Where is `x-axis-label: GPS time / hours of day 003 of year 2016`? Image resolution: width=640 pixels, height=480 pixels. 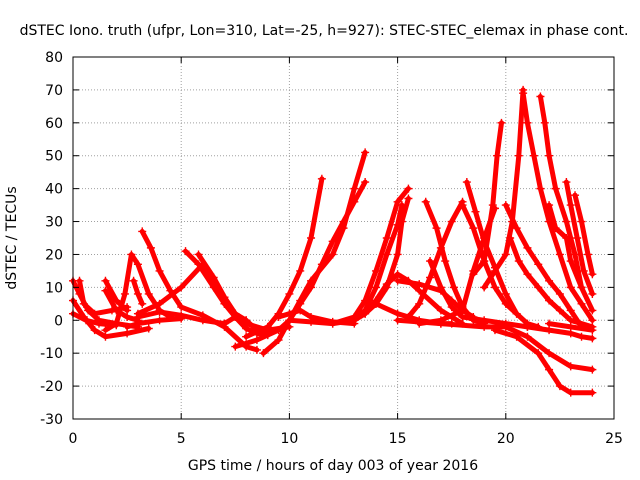
x-axis-label: GPS time / hours of day 003 of year 2016 is located at coordinates (333, 466).